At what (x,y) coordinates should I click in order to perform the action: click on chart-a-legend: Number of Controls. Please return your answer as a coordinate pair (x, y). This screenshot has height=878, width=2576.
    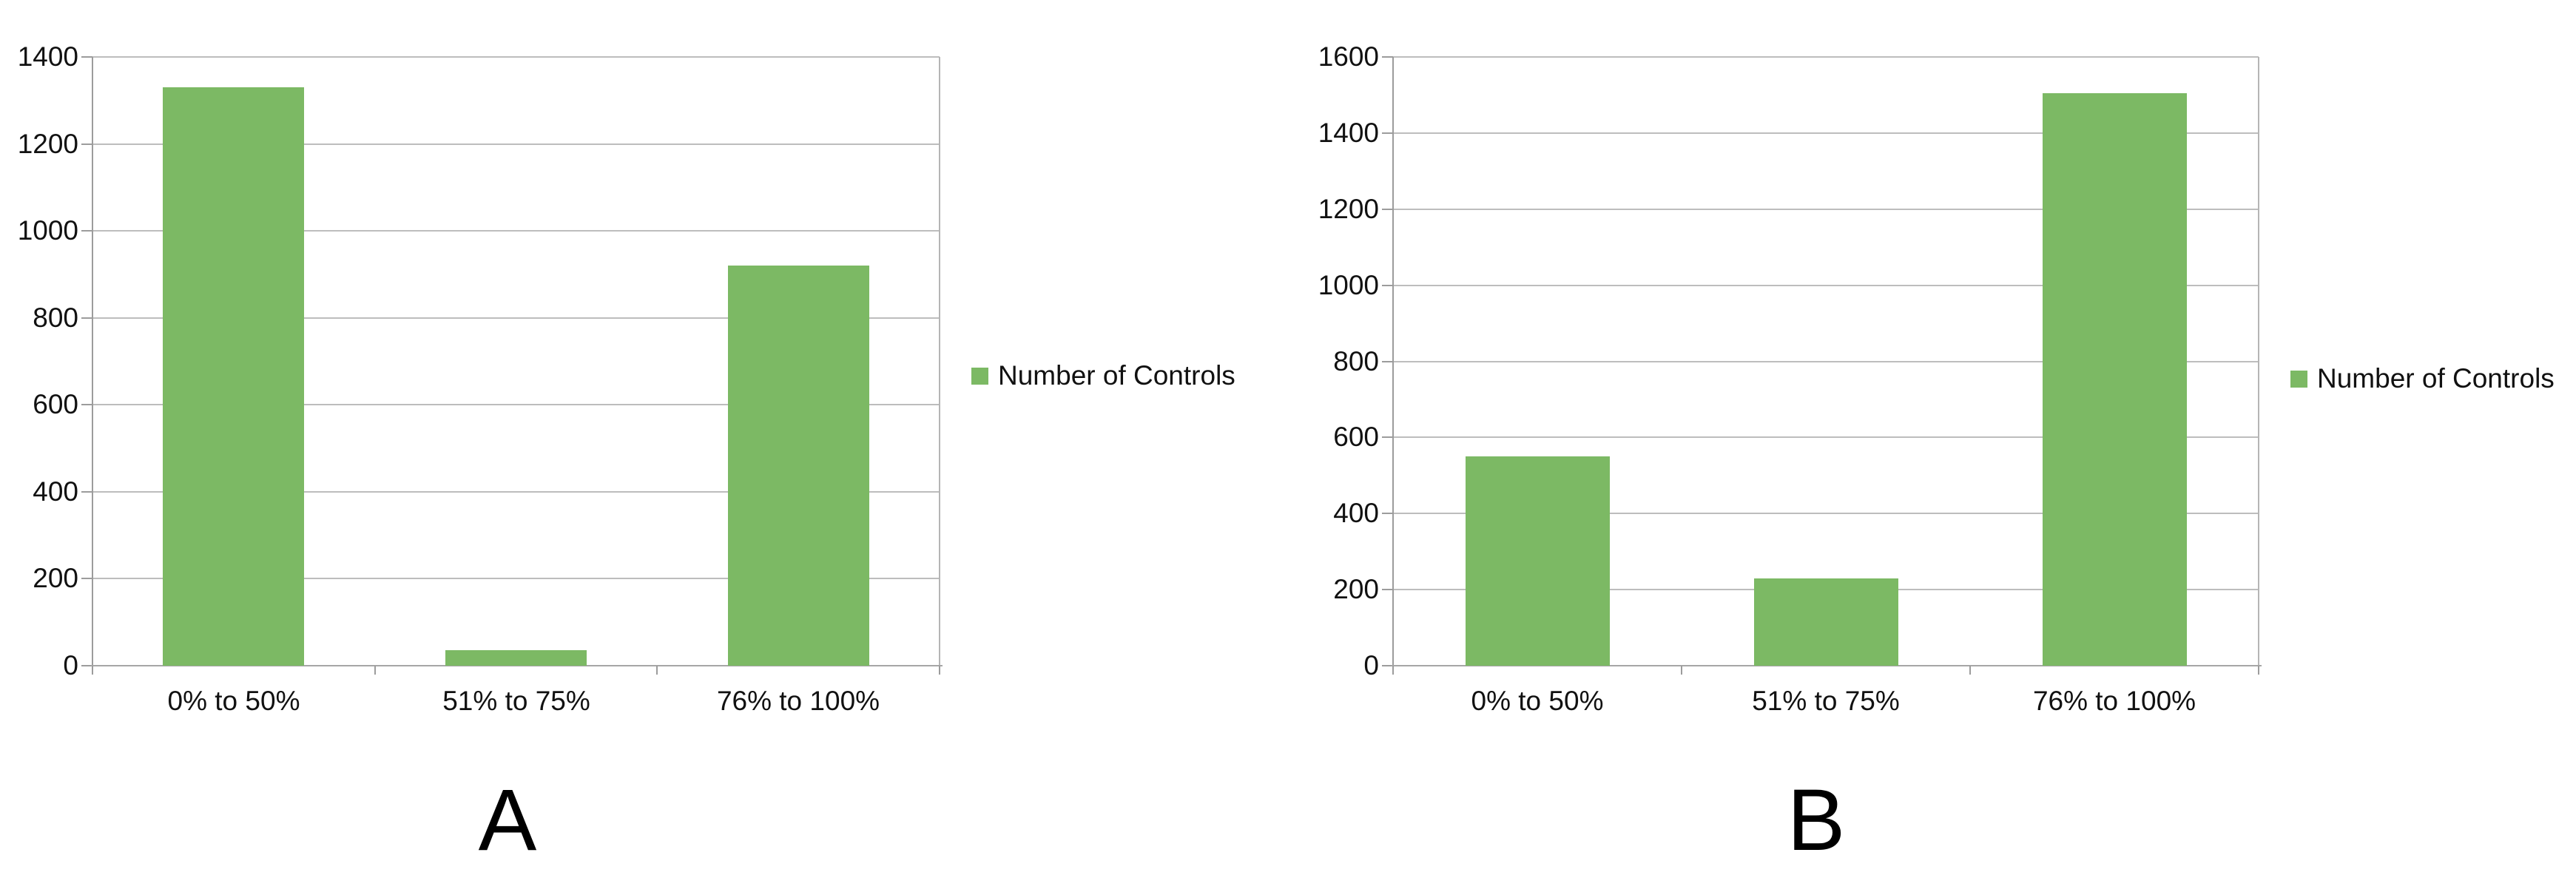
    Looking at the image, I should click on (1103, 376).